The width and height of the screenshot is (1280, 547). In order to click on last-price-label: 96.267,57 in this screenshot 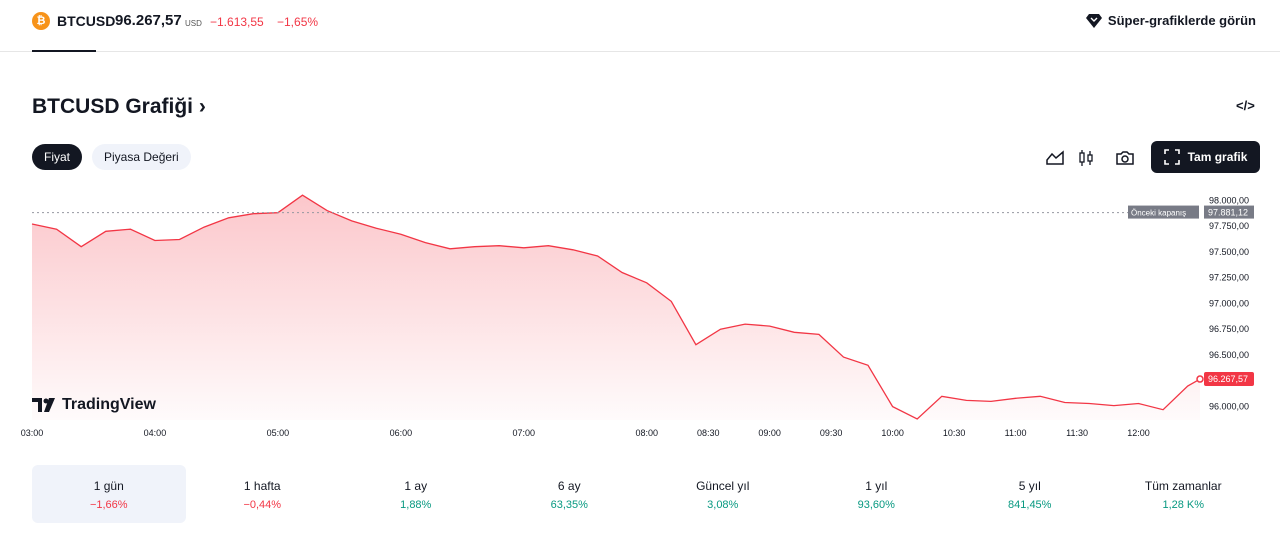, I will do `click(1228, 379)`.